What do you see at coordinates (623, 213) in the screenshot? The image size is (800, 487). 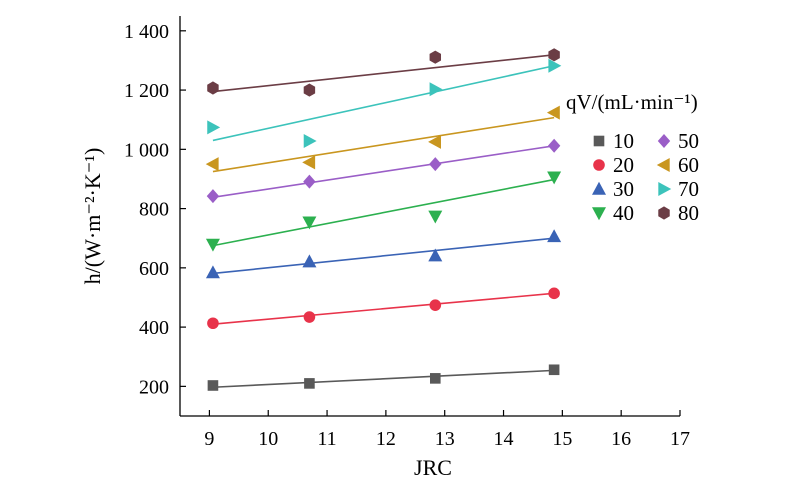 I see `legend-label-40: 40` at bounding box center [623, 213].